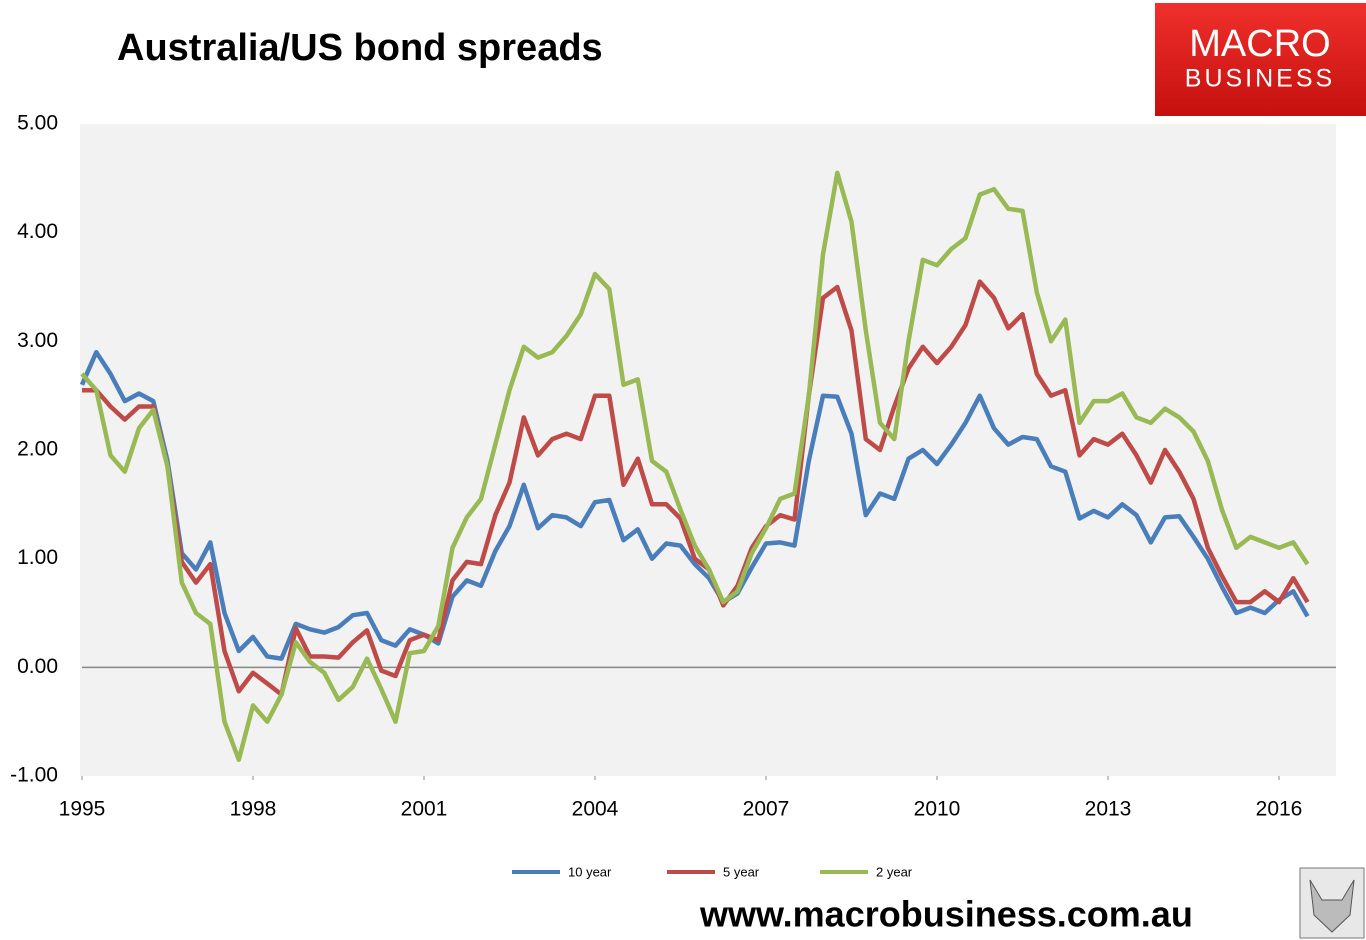 The width and height of the screenshot is (1366, 940). I want to click on y-tick-label: -1.00, so click(34, 775).